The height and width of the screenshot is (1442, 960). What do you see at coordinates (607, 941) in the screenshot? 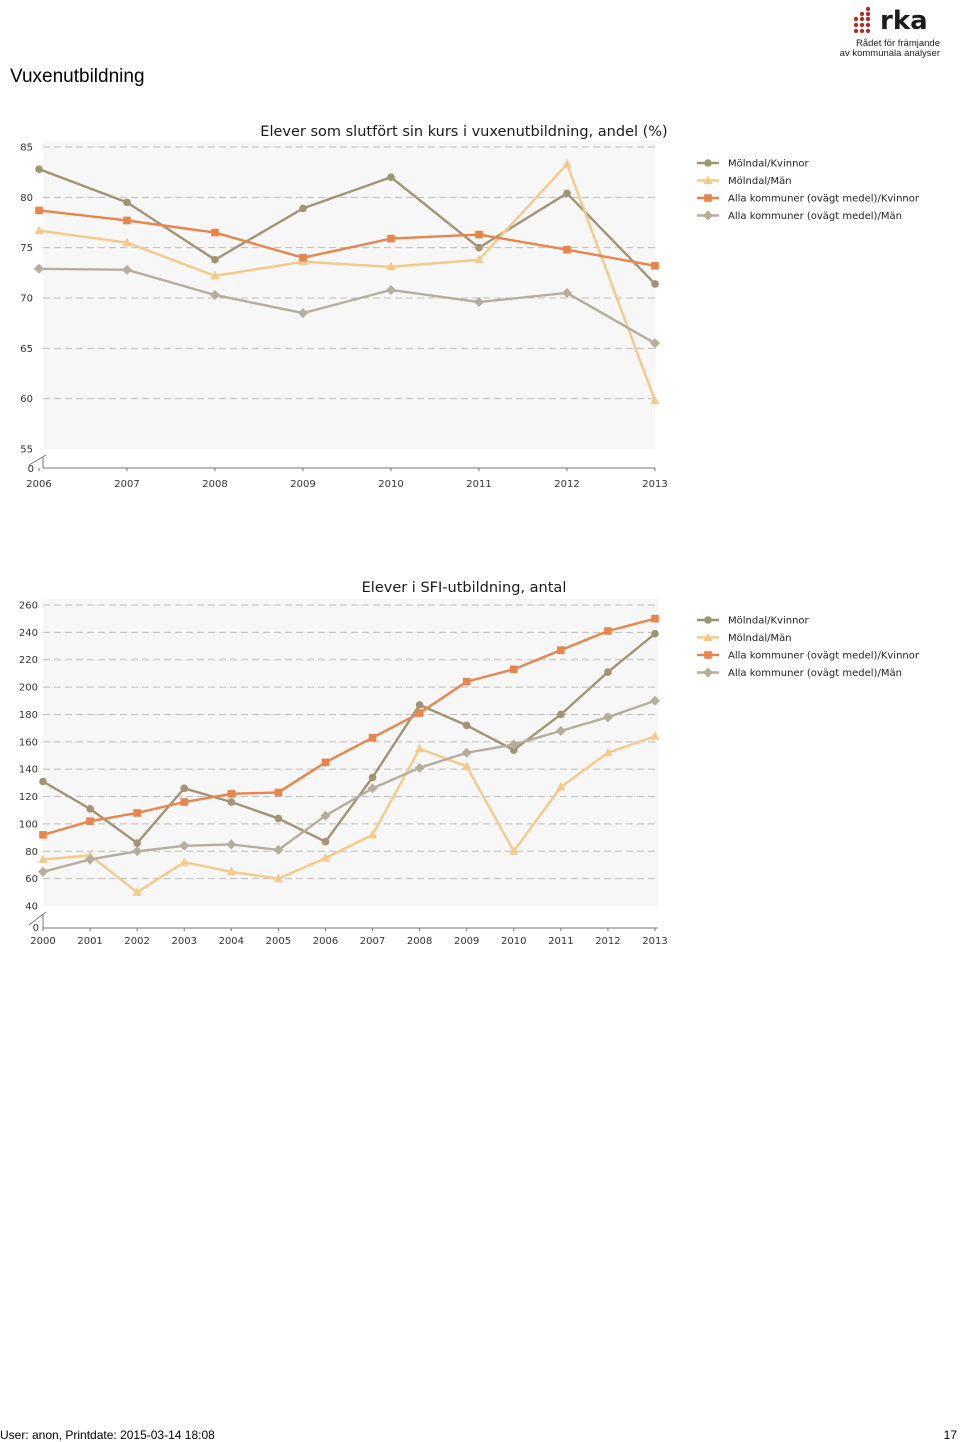
I see `x-tick-label: 2012` at bounding box center [607, 941].